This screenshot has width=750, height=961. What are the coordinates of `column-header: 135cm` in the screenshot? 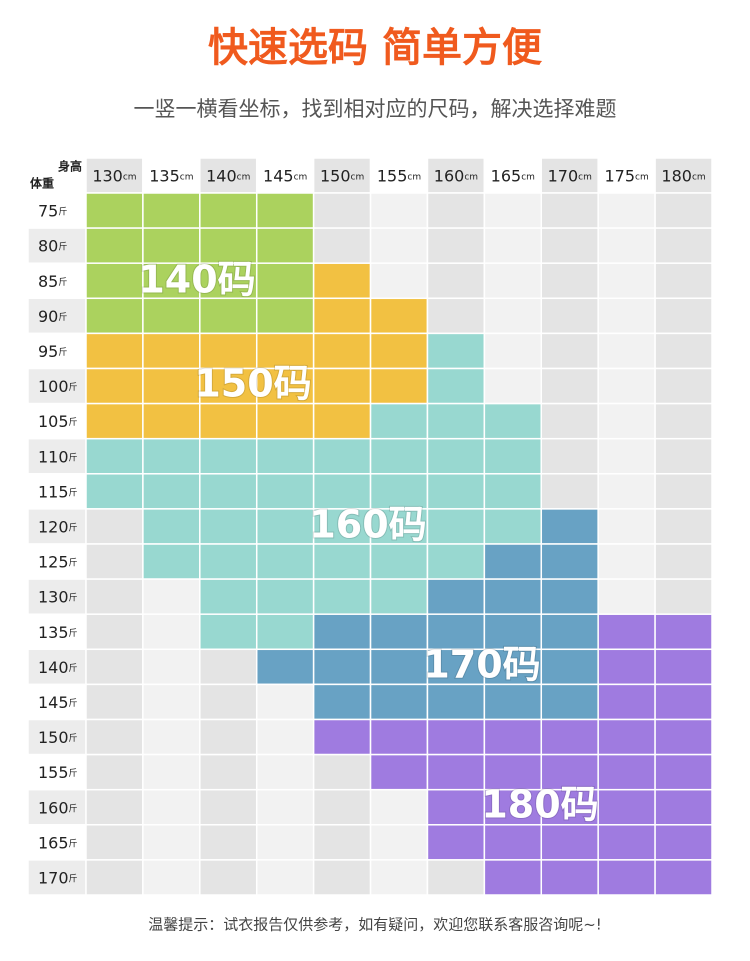 It's located at (171, 175).